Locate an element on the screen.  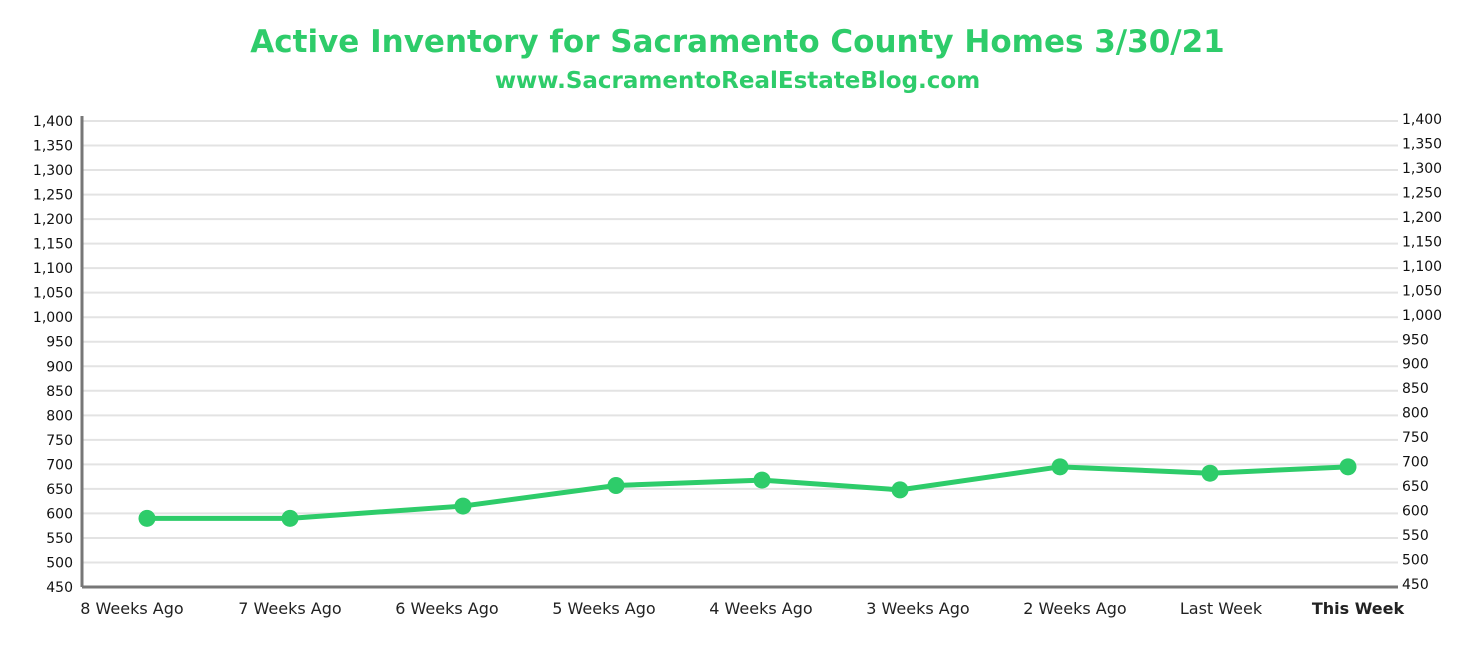
x-category-label: This Week is located at coordinates (1358, 608).